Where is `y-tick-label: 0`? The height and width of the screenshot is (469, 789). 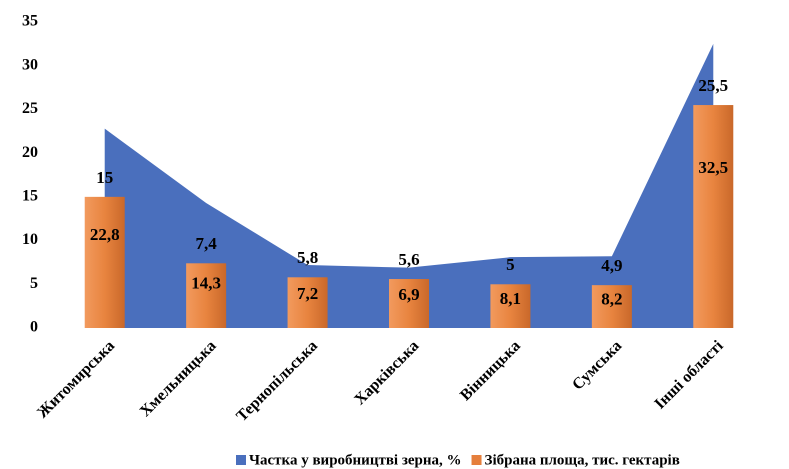 y-tick-label: 0 is located at coordinates (34, 327).